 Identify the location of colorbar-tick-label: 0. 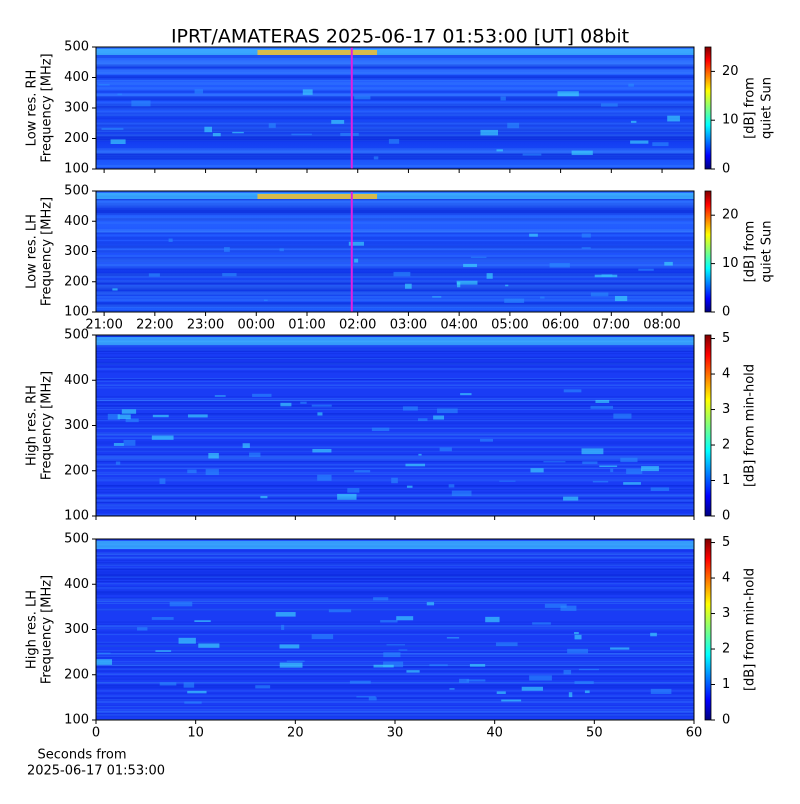
(726, 516).